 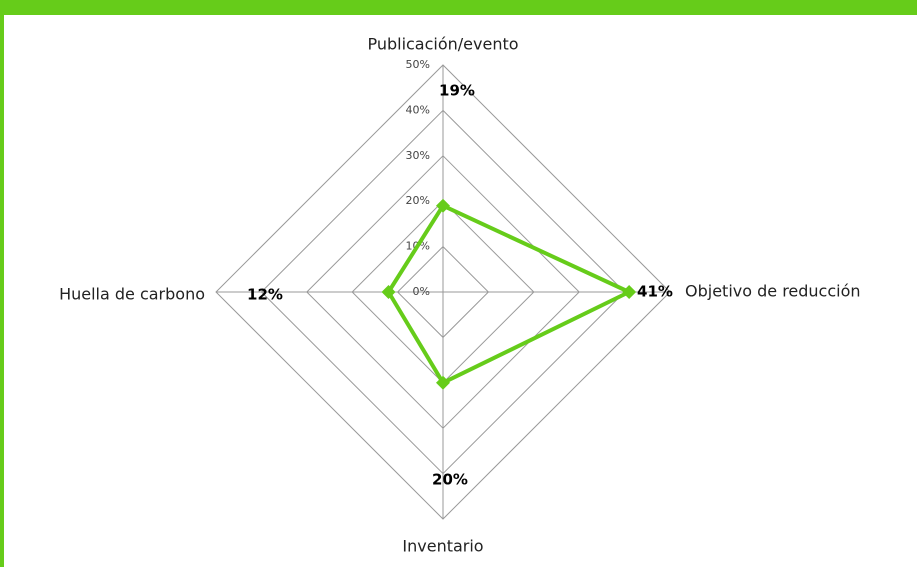 I want to click on category-label: Publicación/evento, so click(x=442, y=44).